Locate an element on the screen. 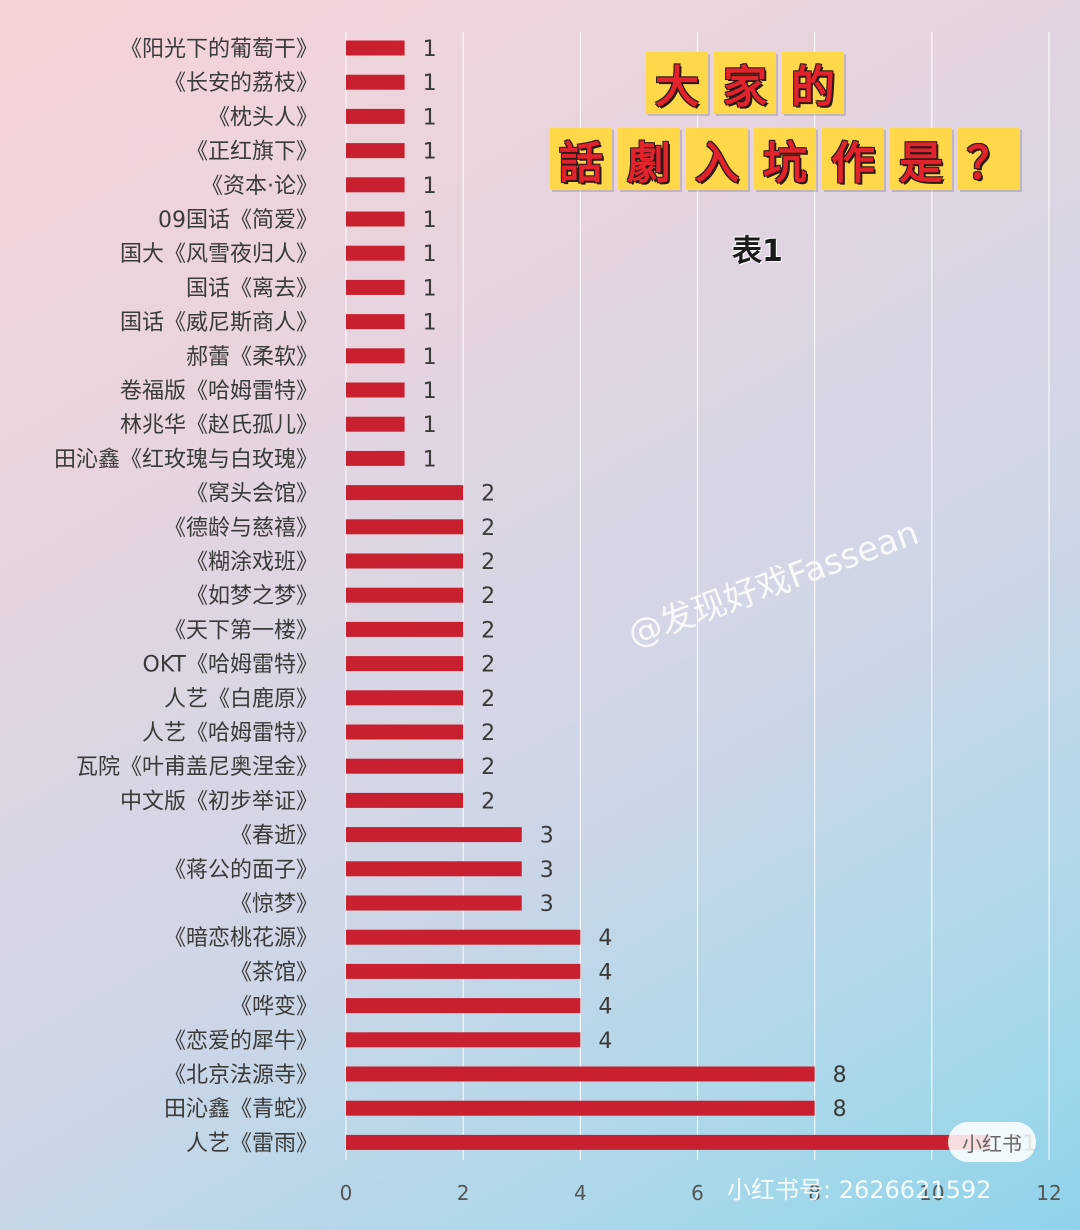 The image size is (1080, 1230). x-tick-label-6: 6 is located at coordinates (697, 1193).